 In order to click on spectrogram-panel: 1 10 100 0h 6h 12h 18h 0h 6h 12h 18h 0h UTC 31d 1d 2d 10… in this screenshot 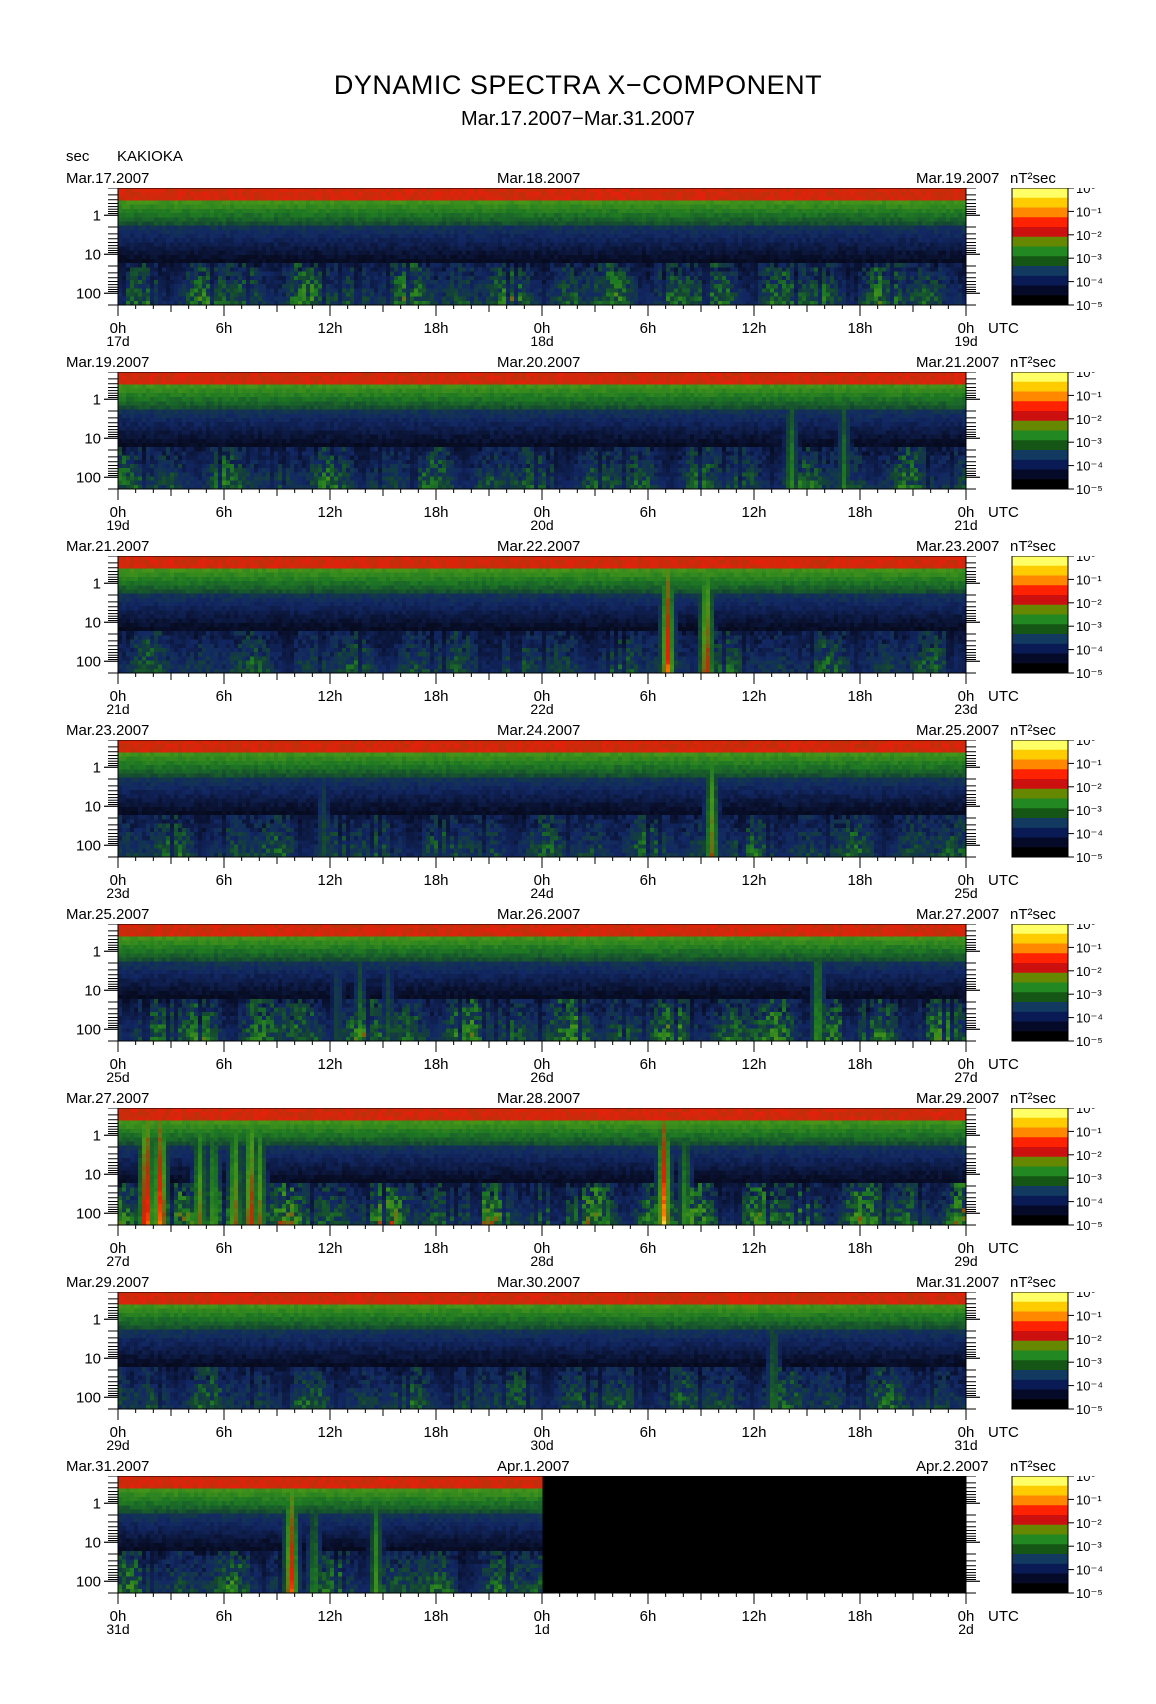, I will do `click(589, 1556)`.